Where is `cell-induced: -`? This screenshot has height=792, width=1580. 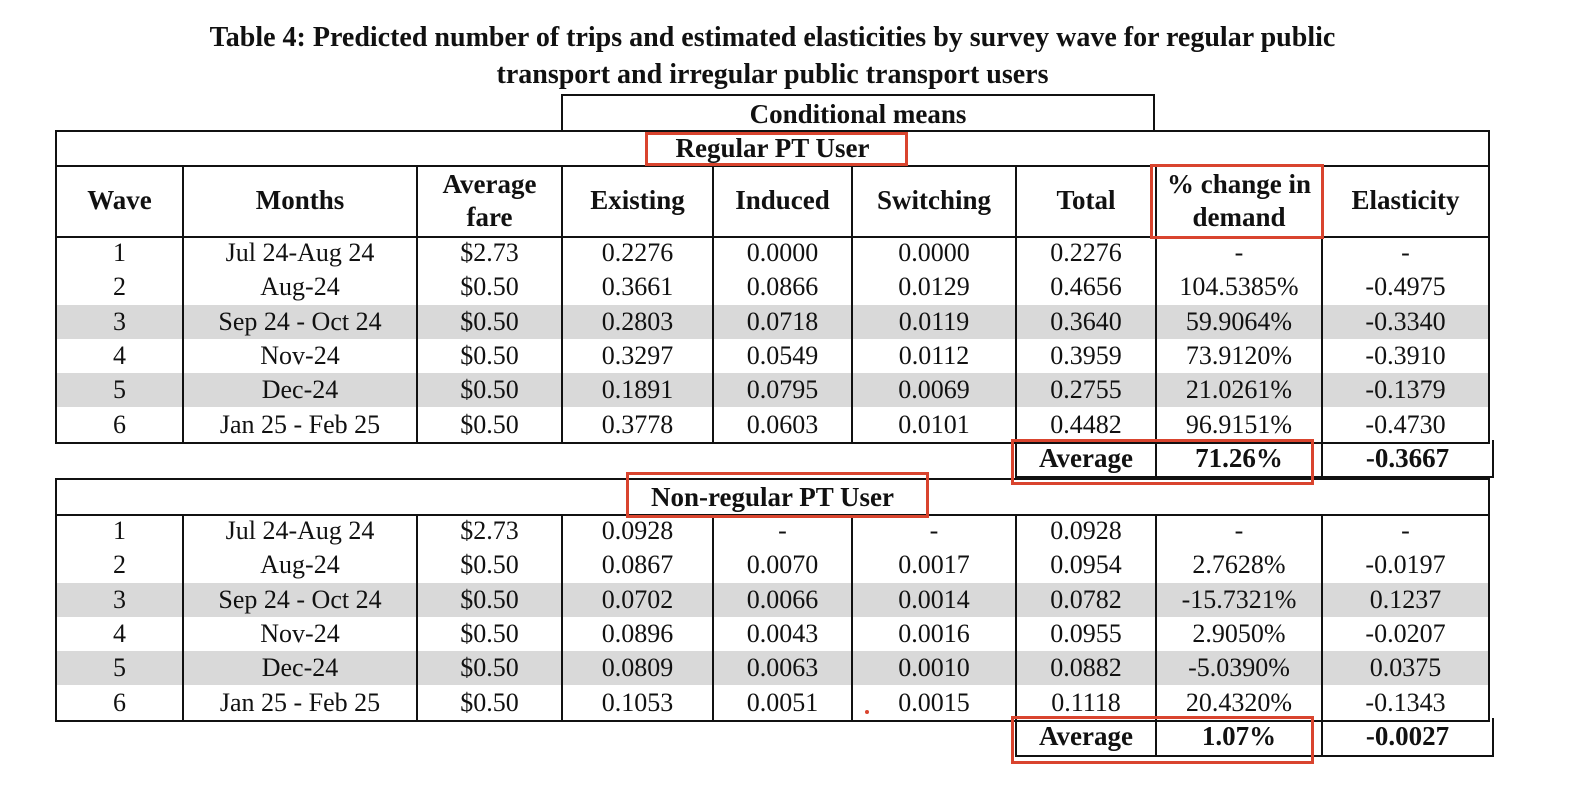
cell-induced: - is located at coordinates (783, 531).